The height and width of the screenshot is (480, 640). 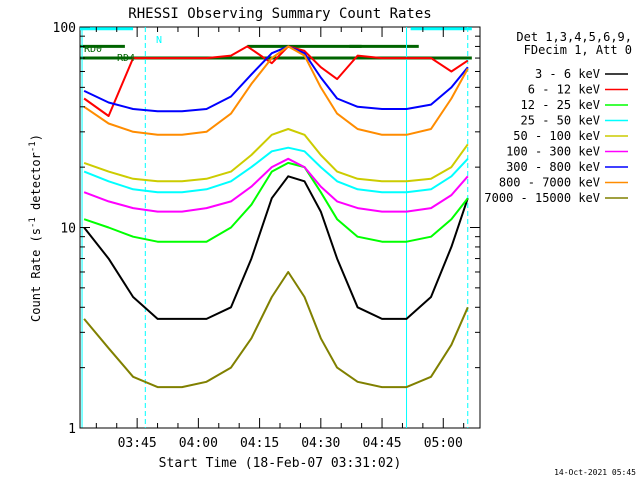 I want to click on x-tick-label-5: 05:00, so click(x=443, y=443).